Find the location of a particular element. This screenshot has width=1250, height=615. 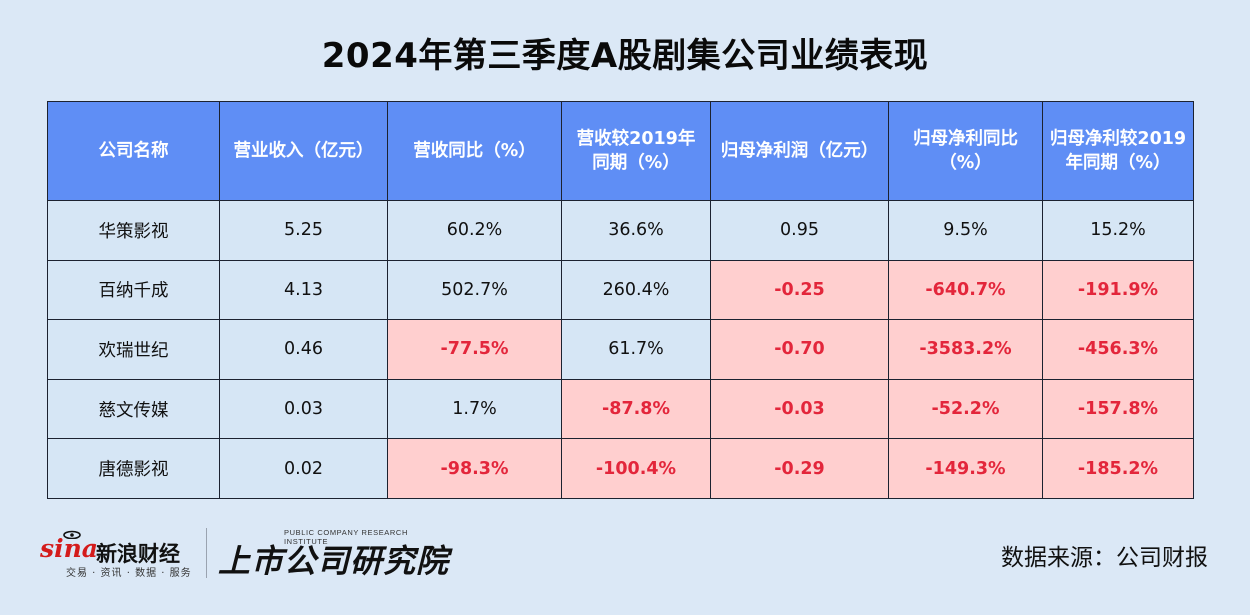

table-cell: -149.3% is located at coordinates (965, 468).